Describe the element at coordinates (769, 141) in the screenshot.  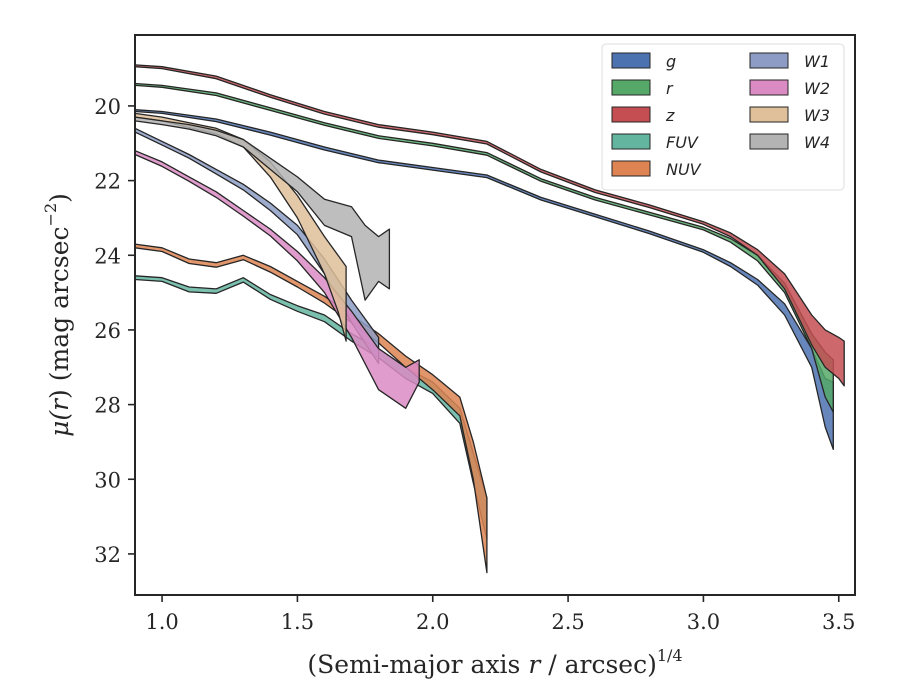
I see `legend-swatch-w4` at that location.